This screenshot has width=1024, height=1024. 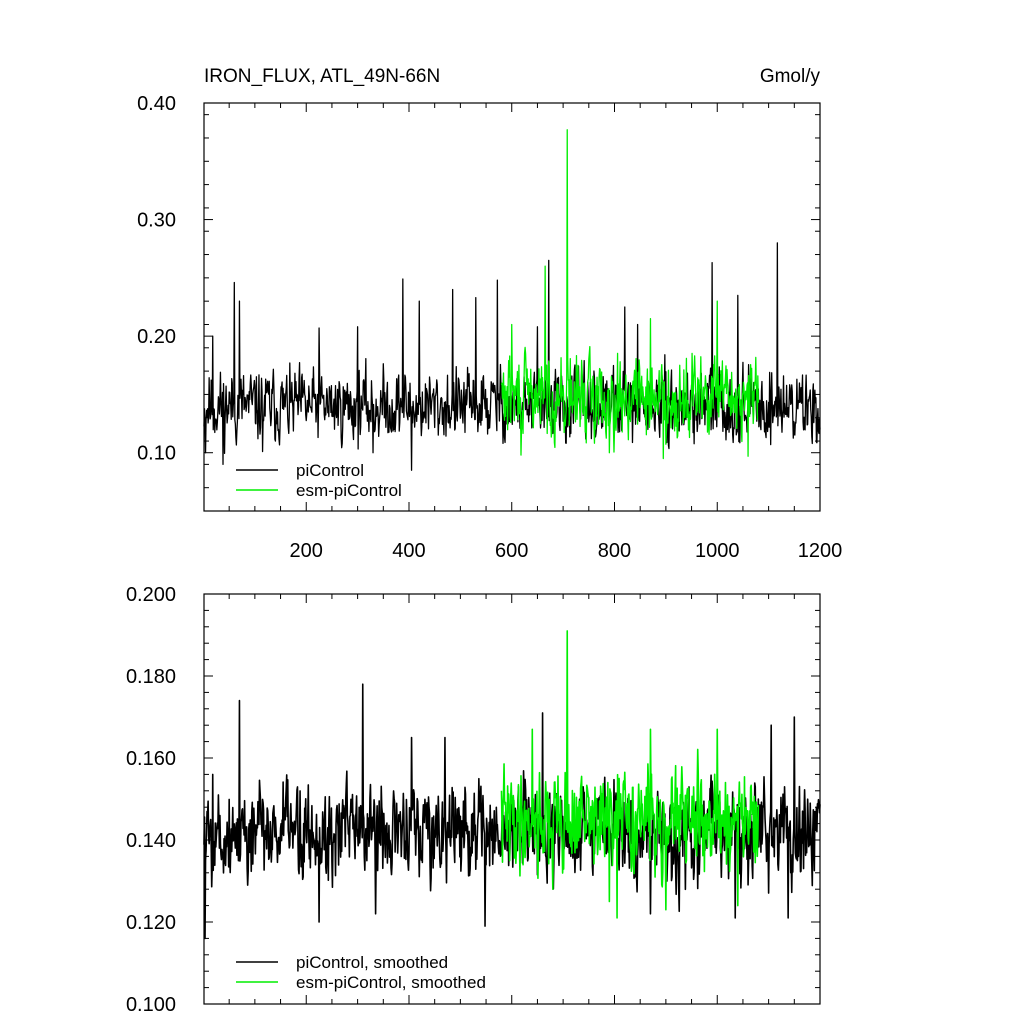 What do you see at coordinates (151, 841) in the screenshot?
I see `y-tick-label: 0.140` at bounding box center [151, 841].